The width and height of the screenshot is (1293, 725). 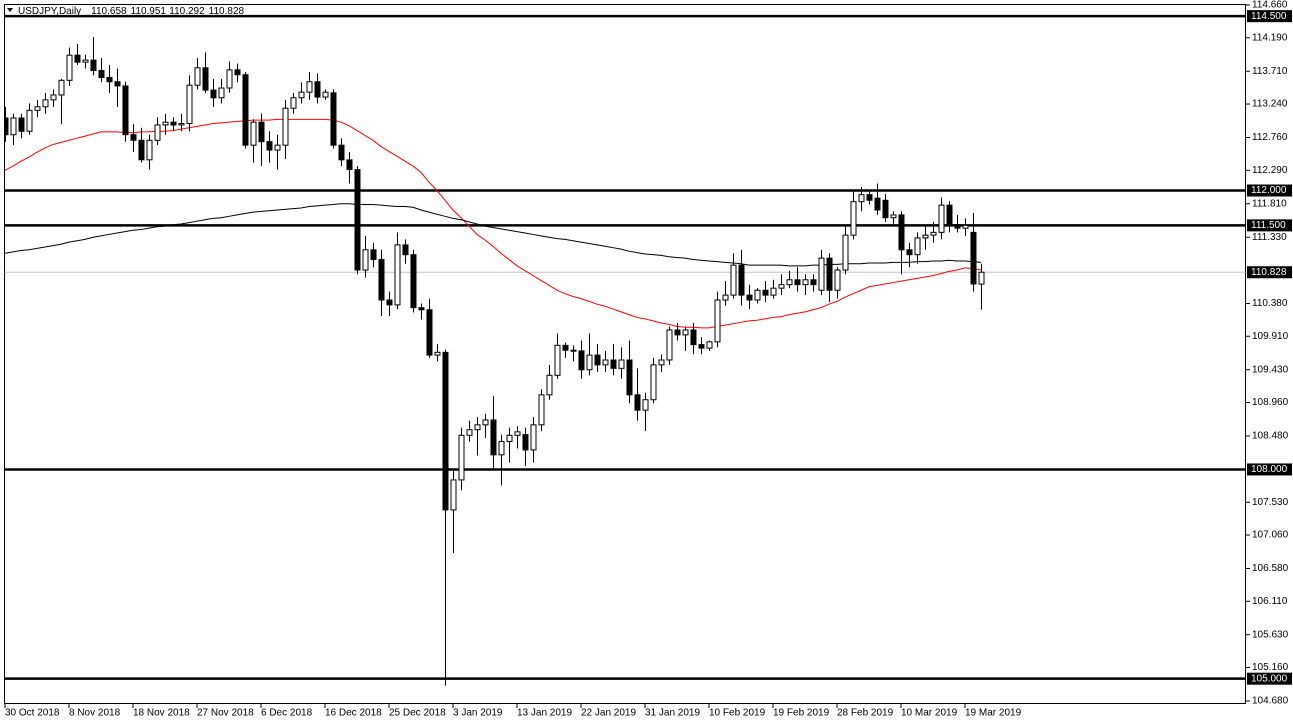 I want to click on y-tick-label: 113.710, so click(x=1270, y=71).